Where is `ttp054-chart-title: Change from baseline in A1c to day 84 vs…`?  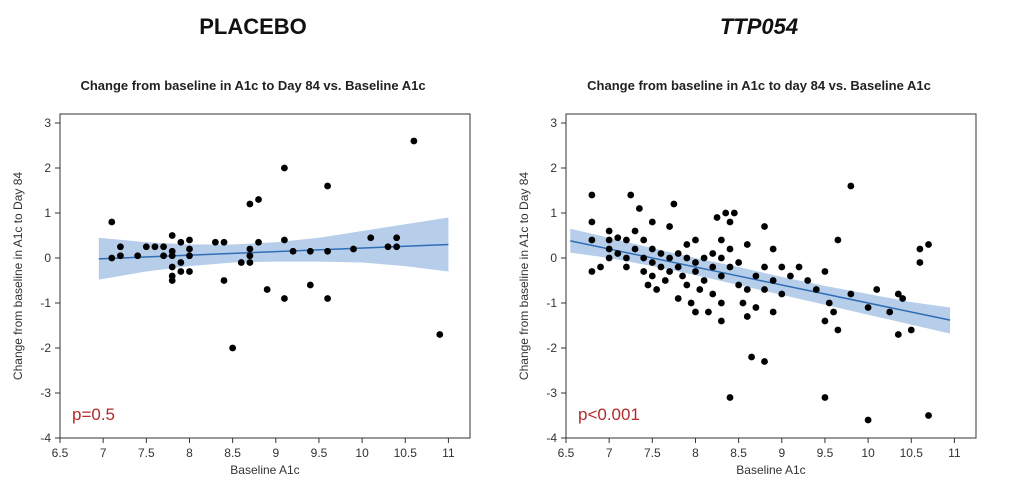 ttp054-chart-title: Change from baseline in A1c to day 84 vs… is located at coordinates (759, 85).